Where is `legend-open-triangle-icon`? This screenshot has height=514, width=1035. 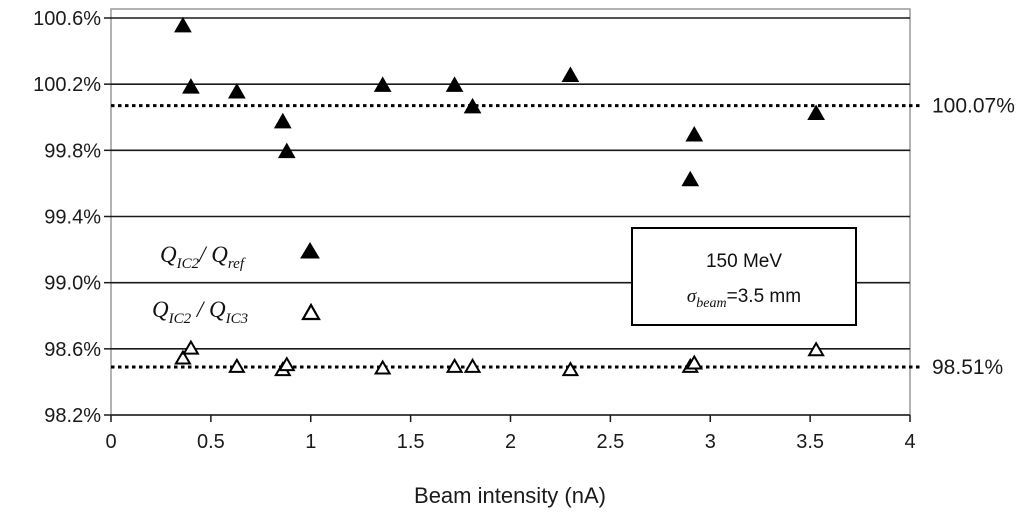
legend-open-triangle-icon is located at coordinates (311, 311).